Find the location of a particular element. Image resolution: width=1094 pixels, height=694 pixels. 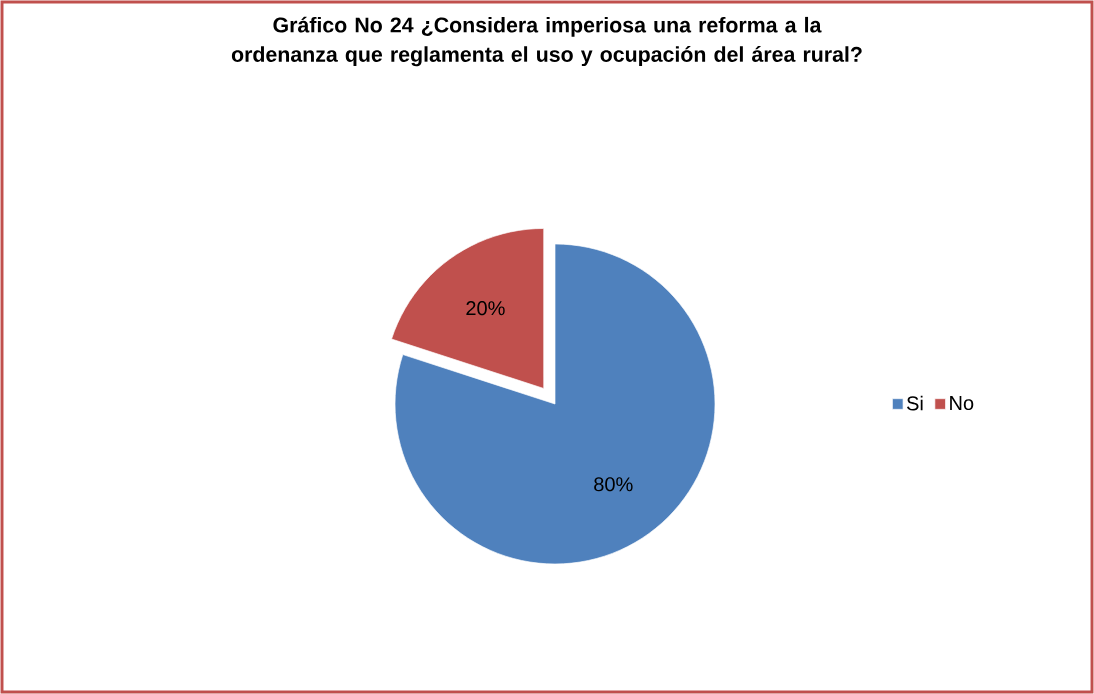

legend-label: No is located at coordinates (962, 403).